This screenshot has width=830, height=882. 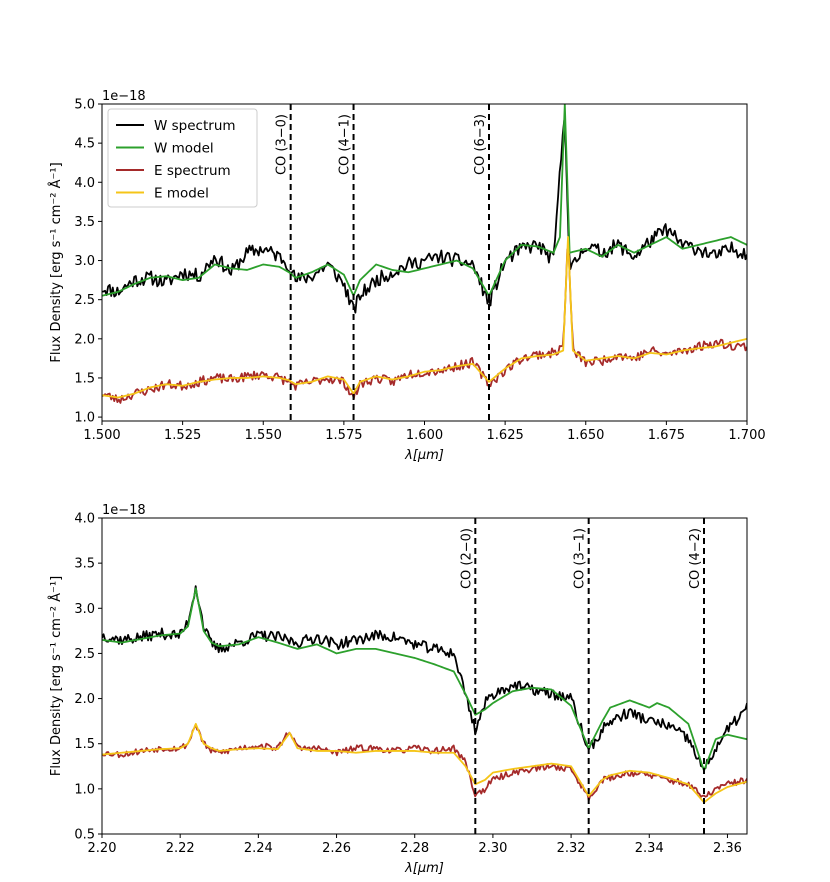 I want to click on legend-box, so click(x=182, y=158).